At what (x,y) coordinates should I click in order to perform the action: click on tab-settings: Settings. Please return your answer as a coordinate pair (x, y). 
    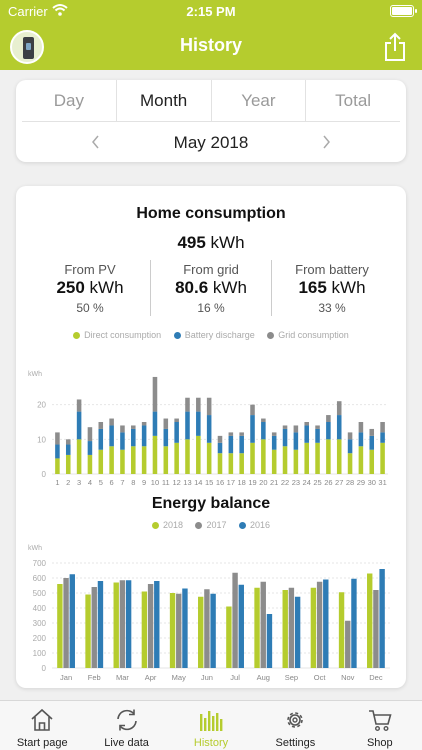
    Looking at the image, I should click on (295, 725).